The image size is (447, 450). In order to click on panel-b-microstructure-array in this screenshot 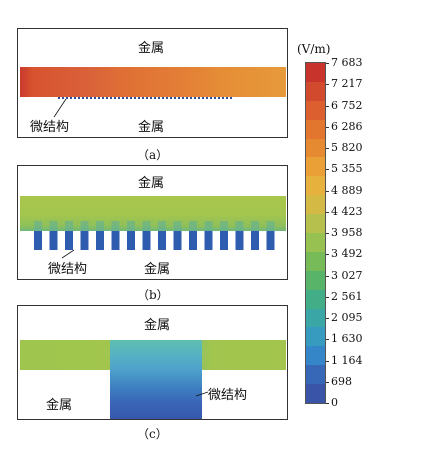, I will do `click(154, 240)`.